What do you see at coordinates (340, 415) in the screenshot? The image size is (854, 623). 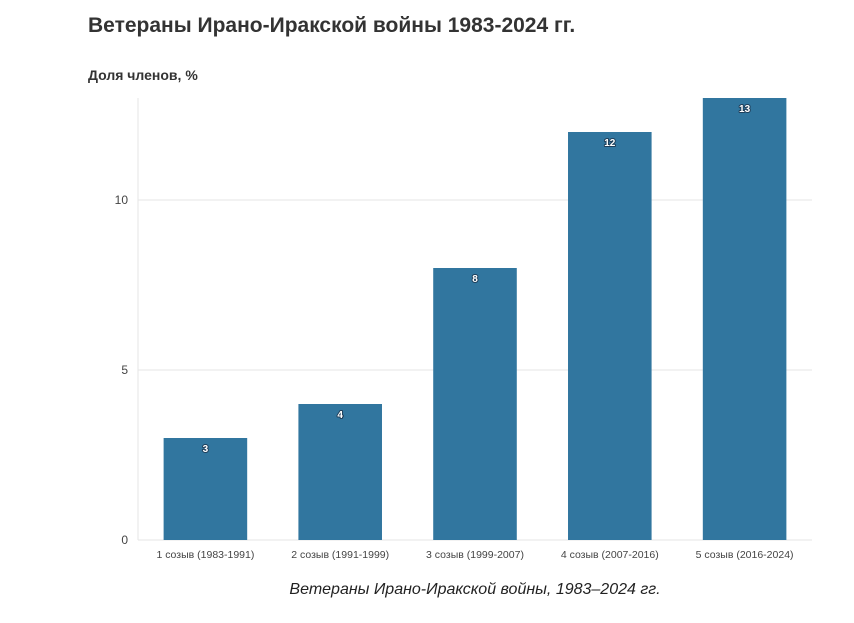 I see `data-label: 4` at bounding box center [340, 415].